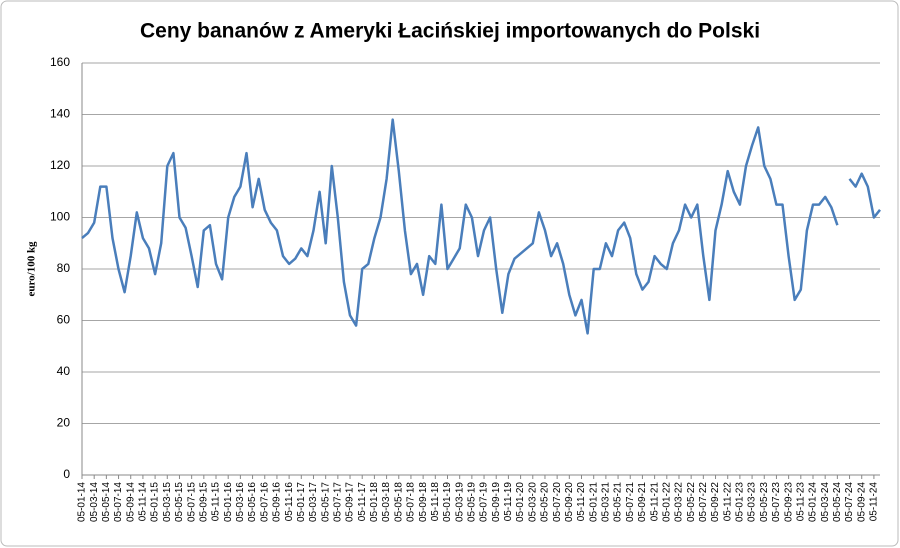 The height and width of the screenshot is (548, 900). What do you see at coordinates (618, 502) in the screenshot?
I see `x-tick-label: 05-05-21` at bounding box center [618, 502].